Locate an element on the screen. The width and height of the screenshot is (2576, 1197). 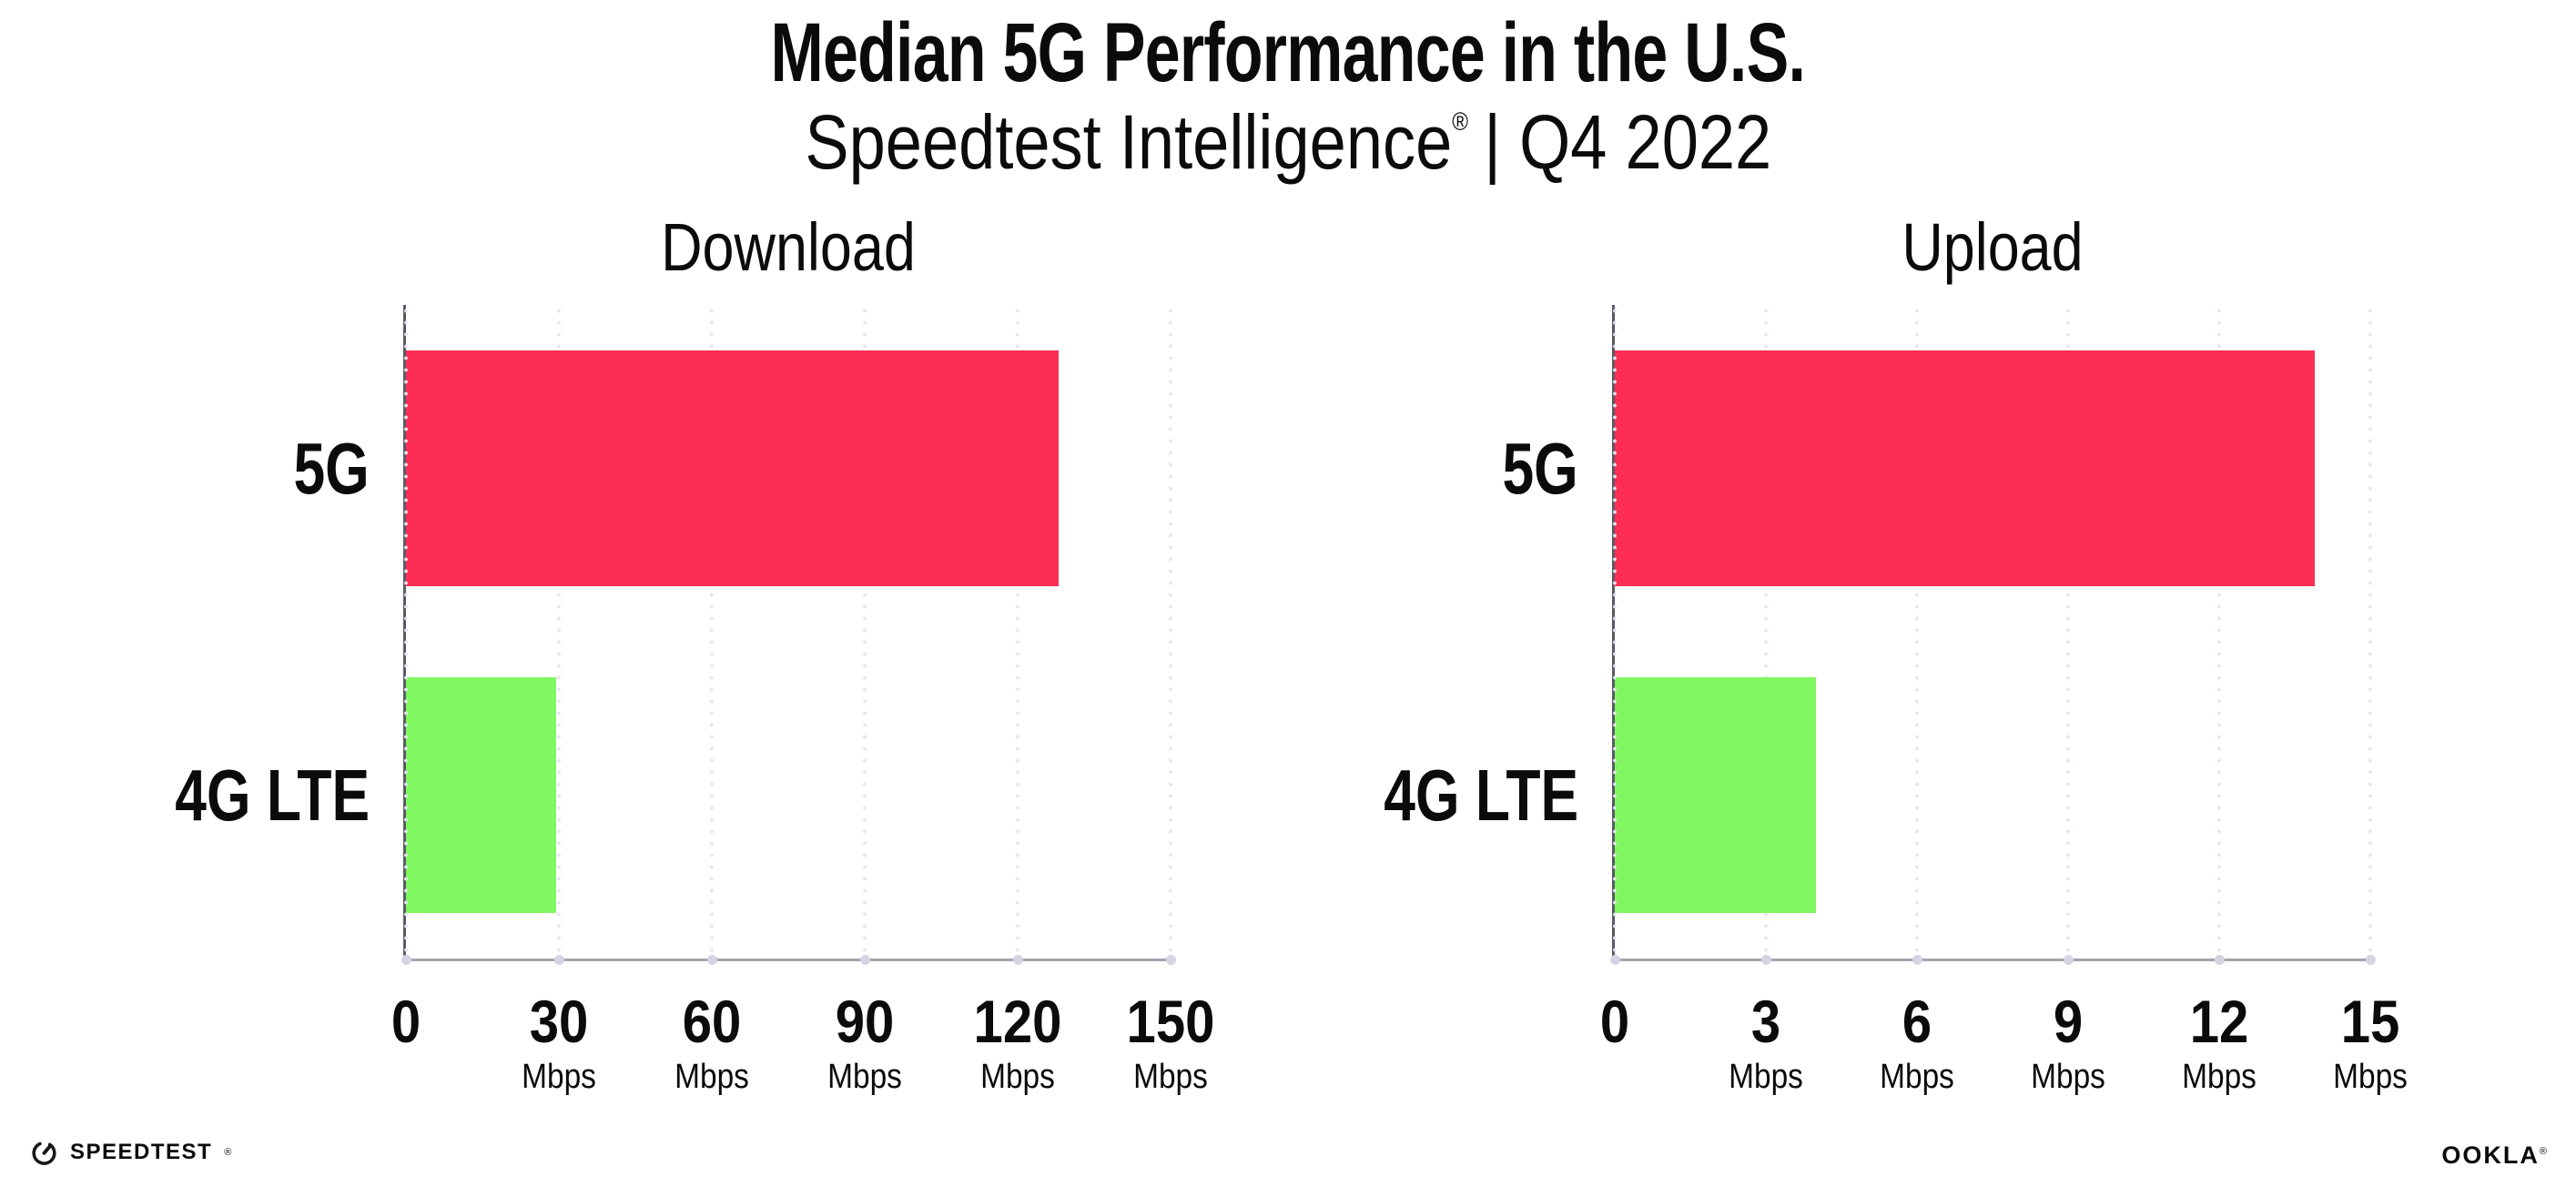
speedtest-logo: SPEEDTEST ® is located at coordinates (130, 1152).